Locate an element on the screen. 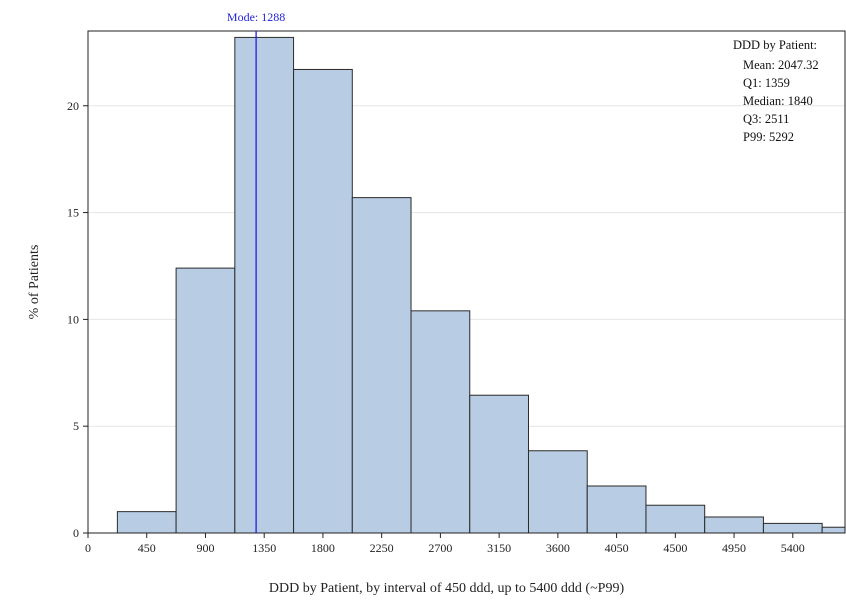 The width and height of the screenshot is (846, 610). stats-line: Q1: 1359 is located at coordinates (766, 83).